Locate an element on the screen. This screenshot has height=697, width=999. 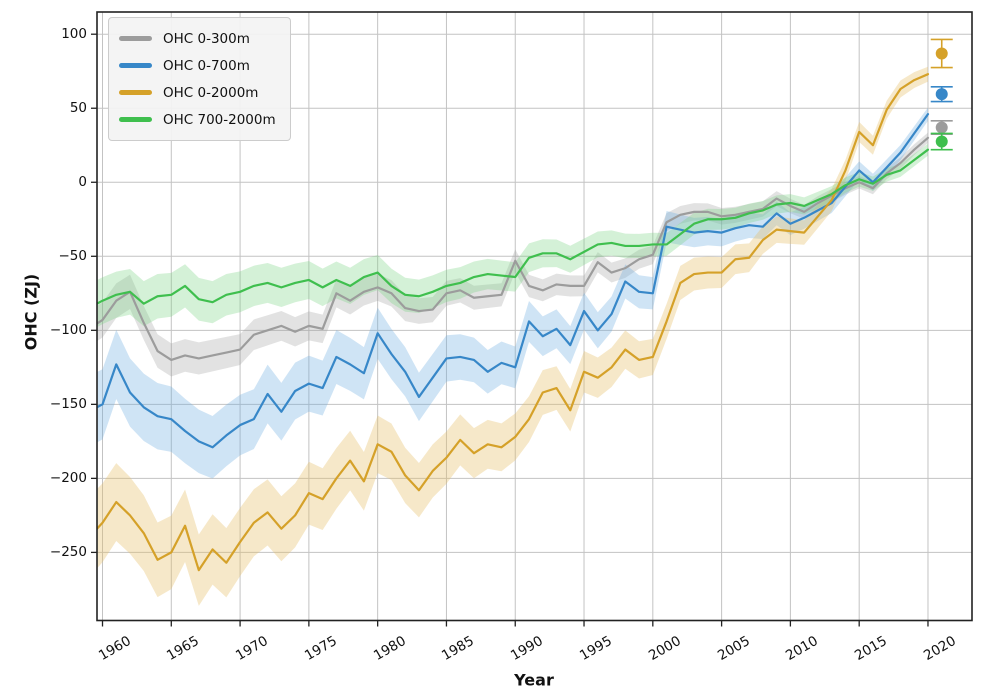
end-marker-dot-ohc-0-700m is located at coordinates (941, 94).